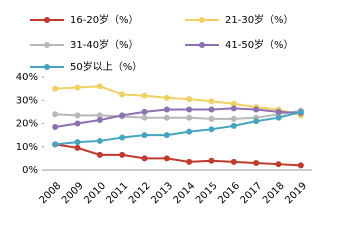 Image resolution: width=343 pixels, height=240 pixels. What do you see at coordinates (104, 19) in the screenshot?
I see `legend-label: 16-20岁（%）` at bounding box center [104, 19].